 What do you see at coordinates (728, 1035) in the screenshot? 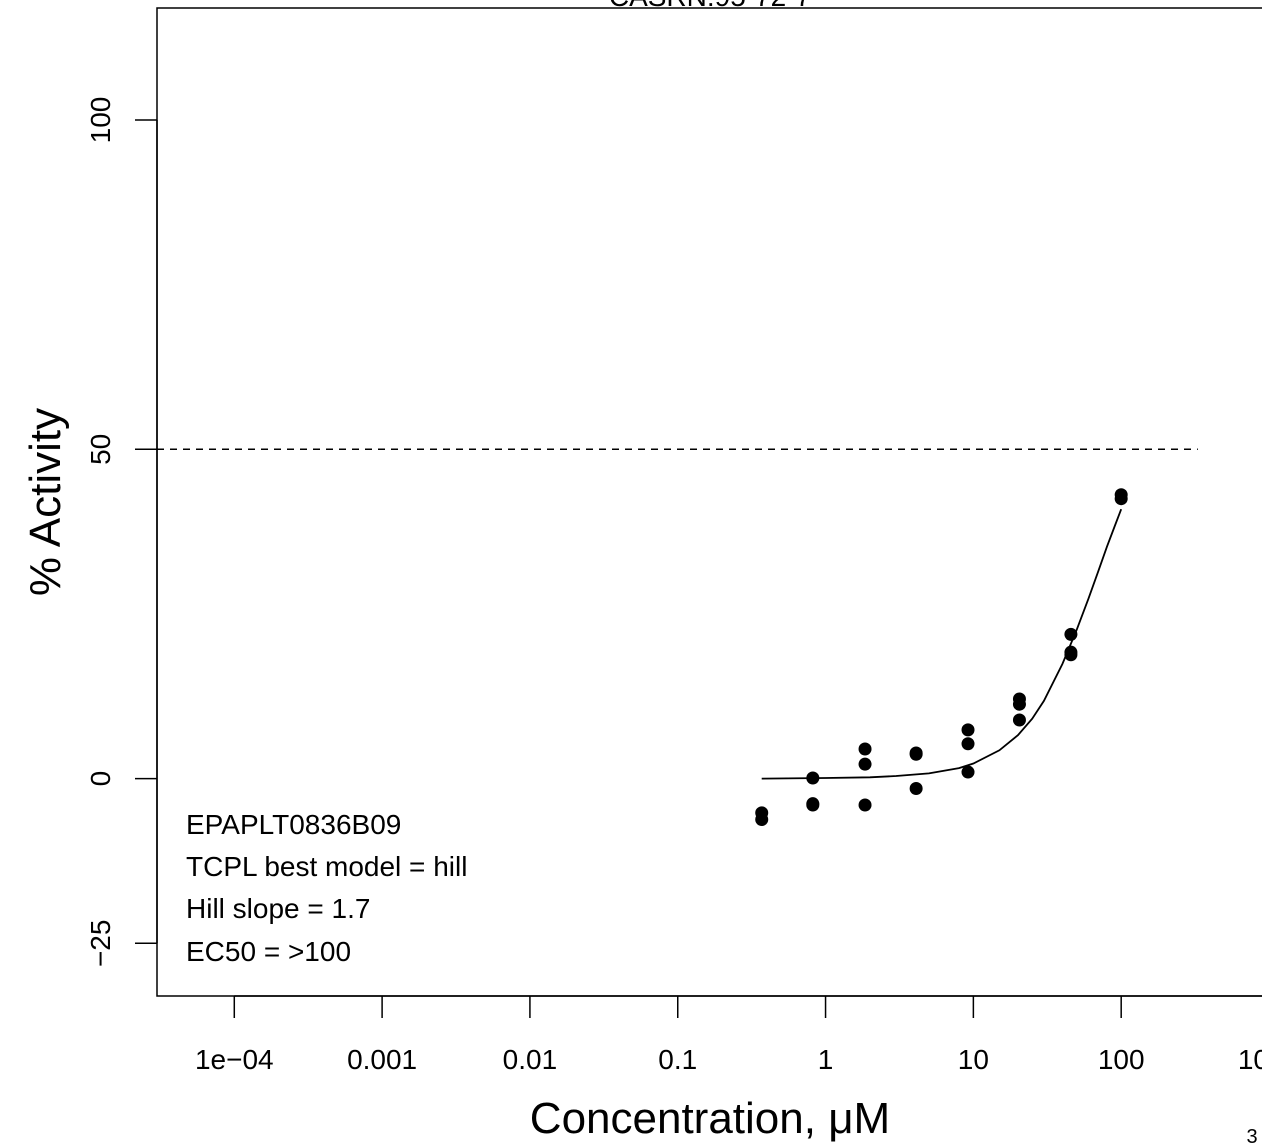
I see `x-axis: 1e−04 0.001 0.01 0.1 1 10 100 1000` at bounding box center [728, 1035].